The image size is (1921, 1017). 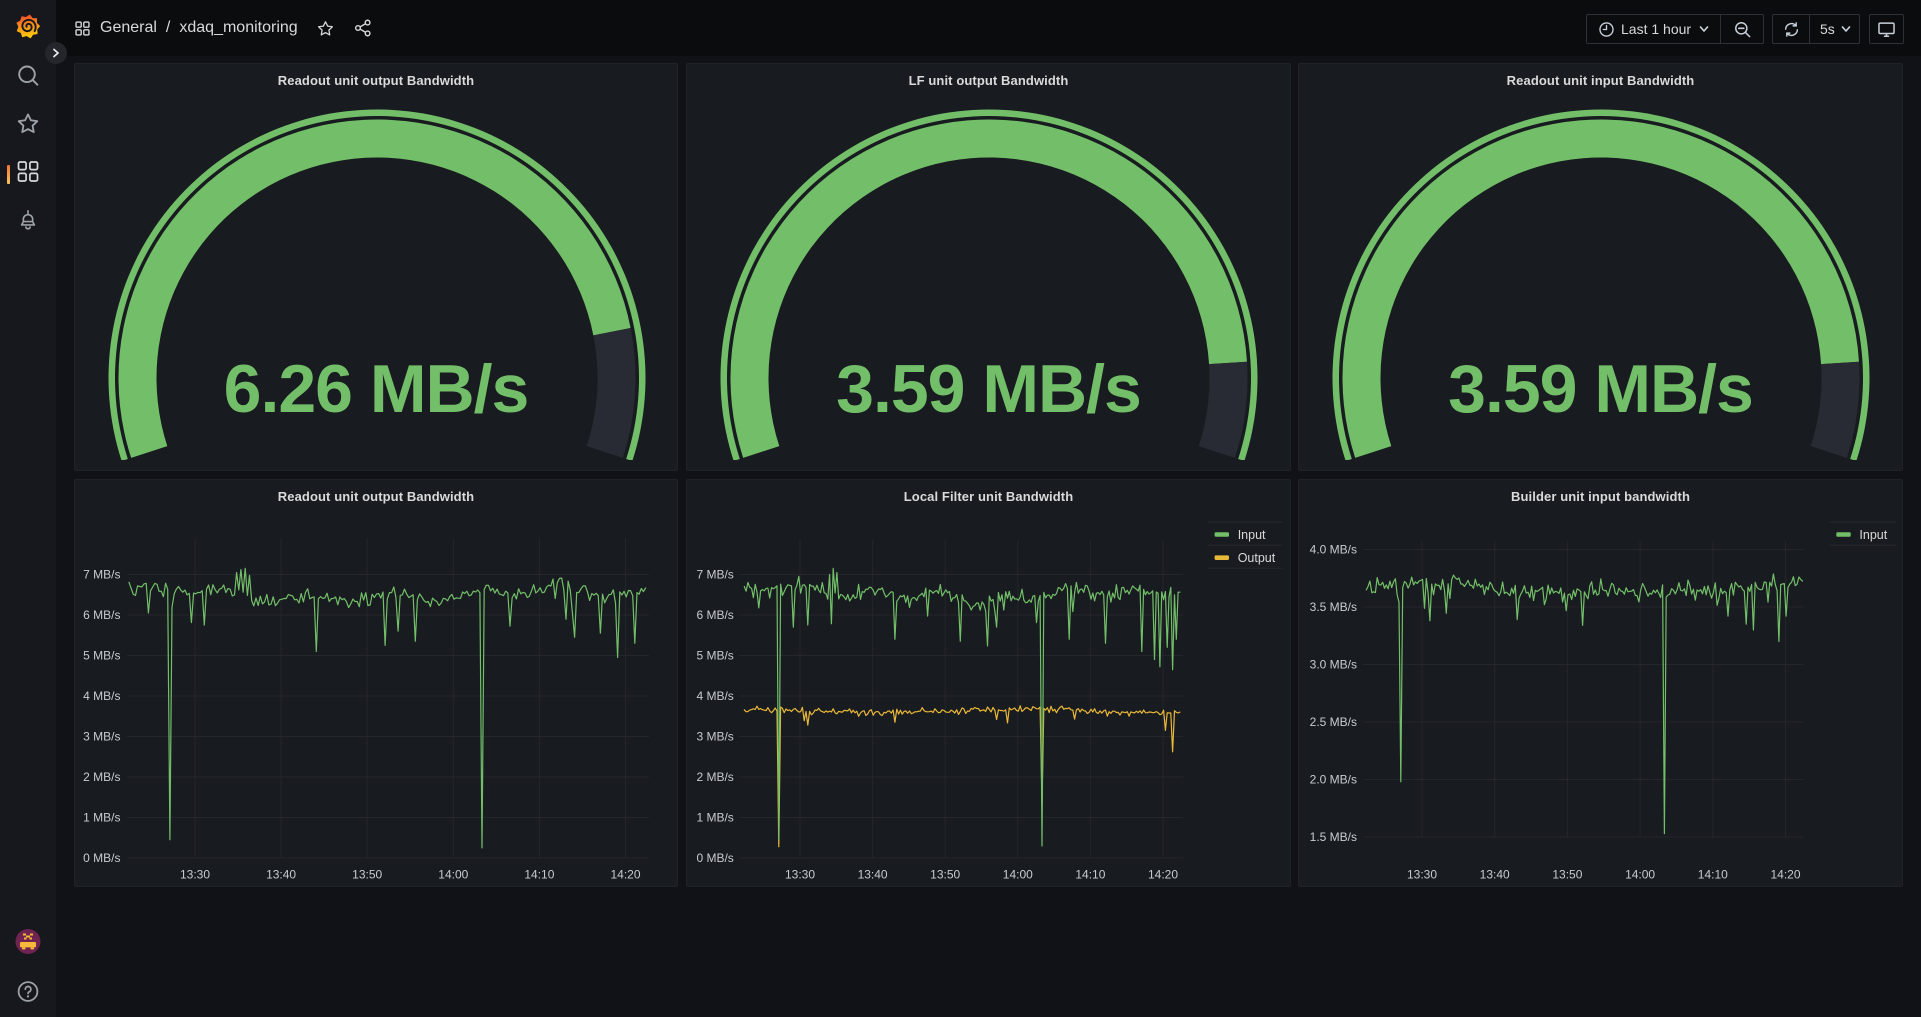 What do you see at coordinates (1333, 780) in the screenshot?
I see `svg-text: 2.0 MB/s` at bounding box center [1333, 780].